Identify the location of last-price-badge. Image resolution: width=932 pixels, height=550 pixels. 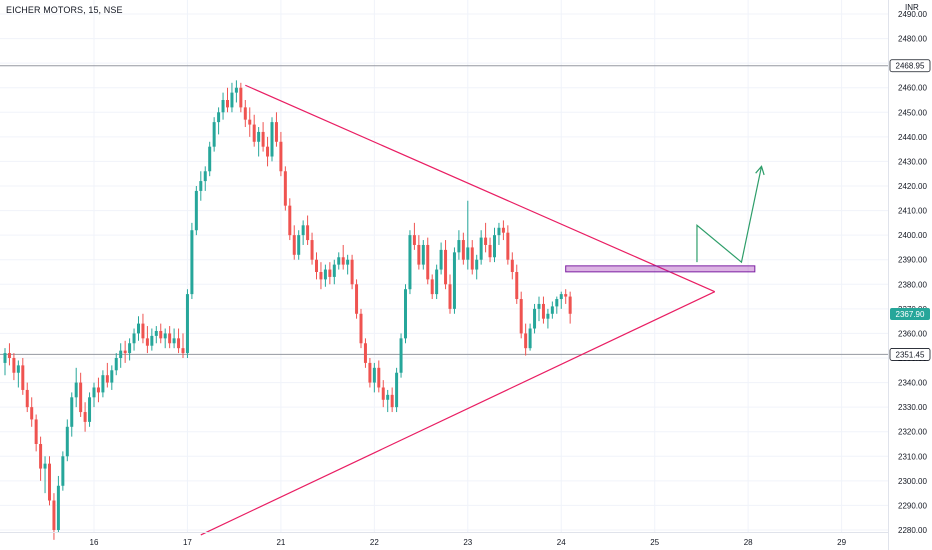
(910, 314).